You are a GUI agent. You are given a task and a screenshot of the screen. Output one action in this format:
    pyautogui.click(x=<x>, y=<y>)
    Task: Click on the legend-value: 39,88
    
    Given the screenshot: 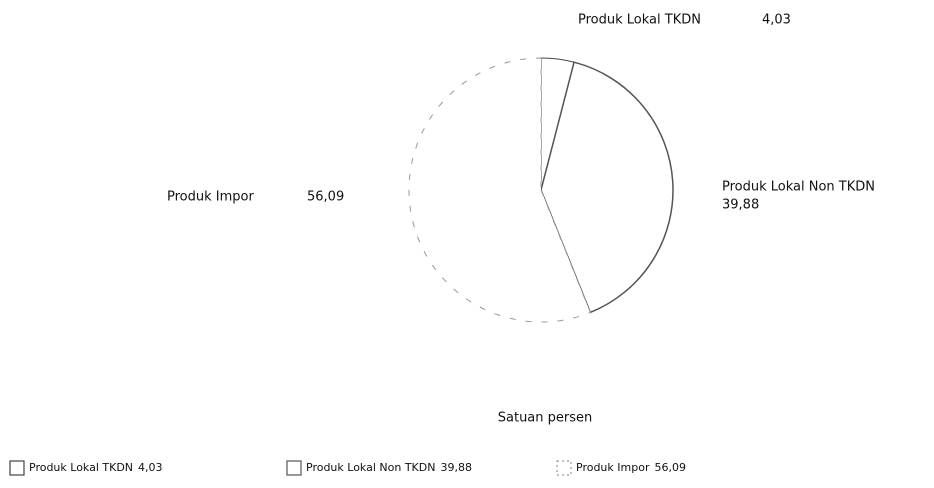 What is the action you would take?
    pyautogui.click(x=456, y=467)
    